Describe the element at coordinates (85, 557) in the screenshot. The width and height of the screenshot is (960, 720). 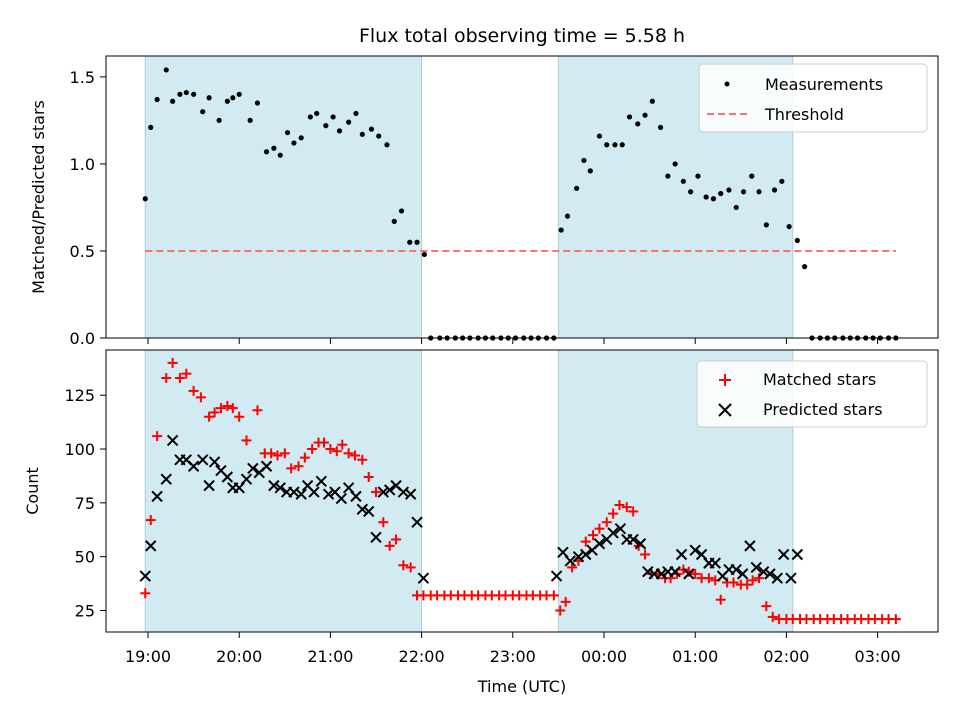
I see `bottom-y-tick-label: 50` at that location.